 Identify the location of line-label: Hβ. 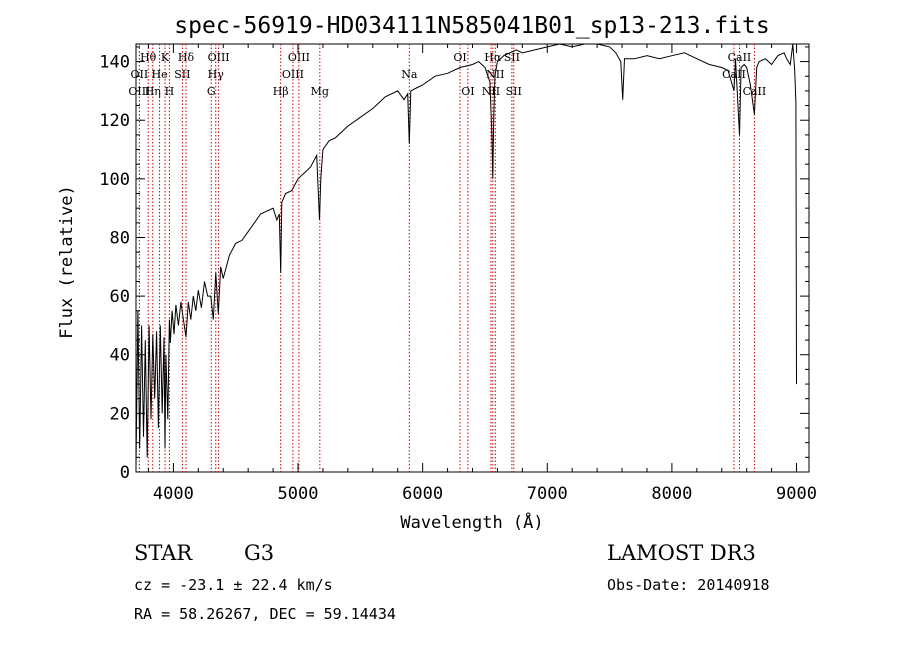
(281, 91).